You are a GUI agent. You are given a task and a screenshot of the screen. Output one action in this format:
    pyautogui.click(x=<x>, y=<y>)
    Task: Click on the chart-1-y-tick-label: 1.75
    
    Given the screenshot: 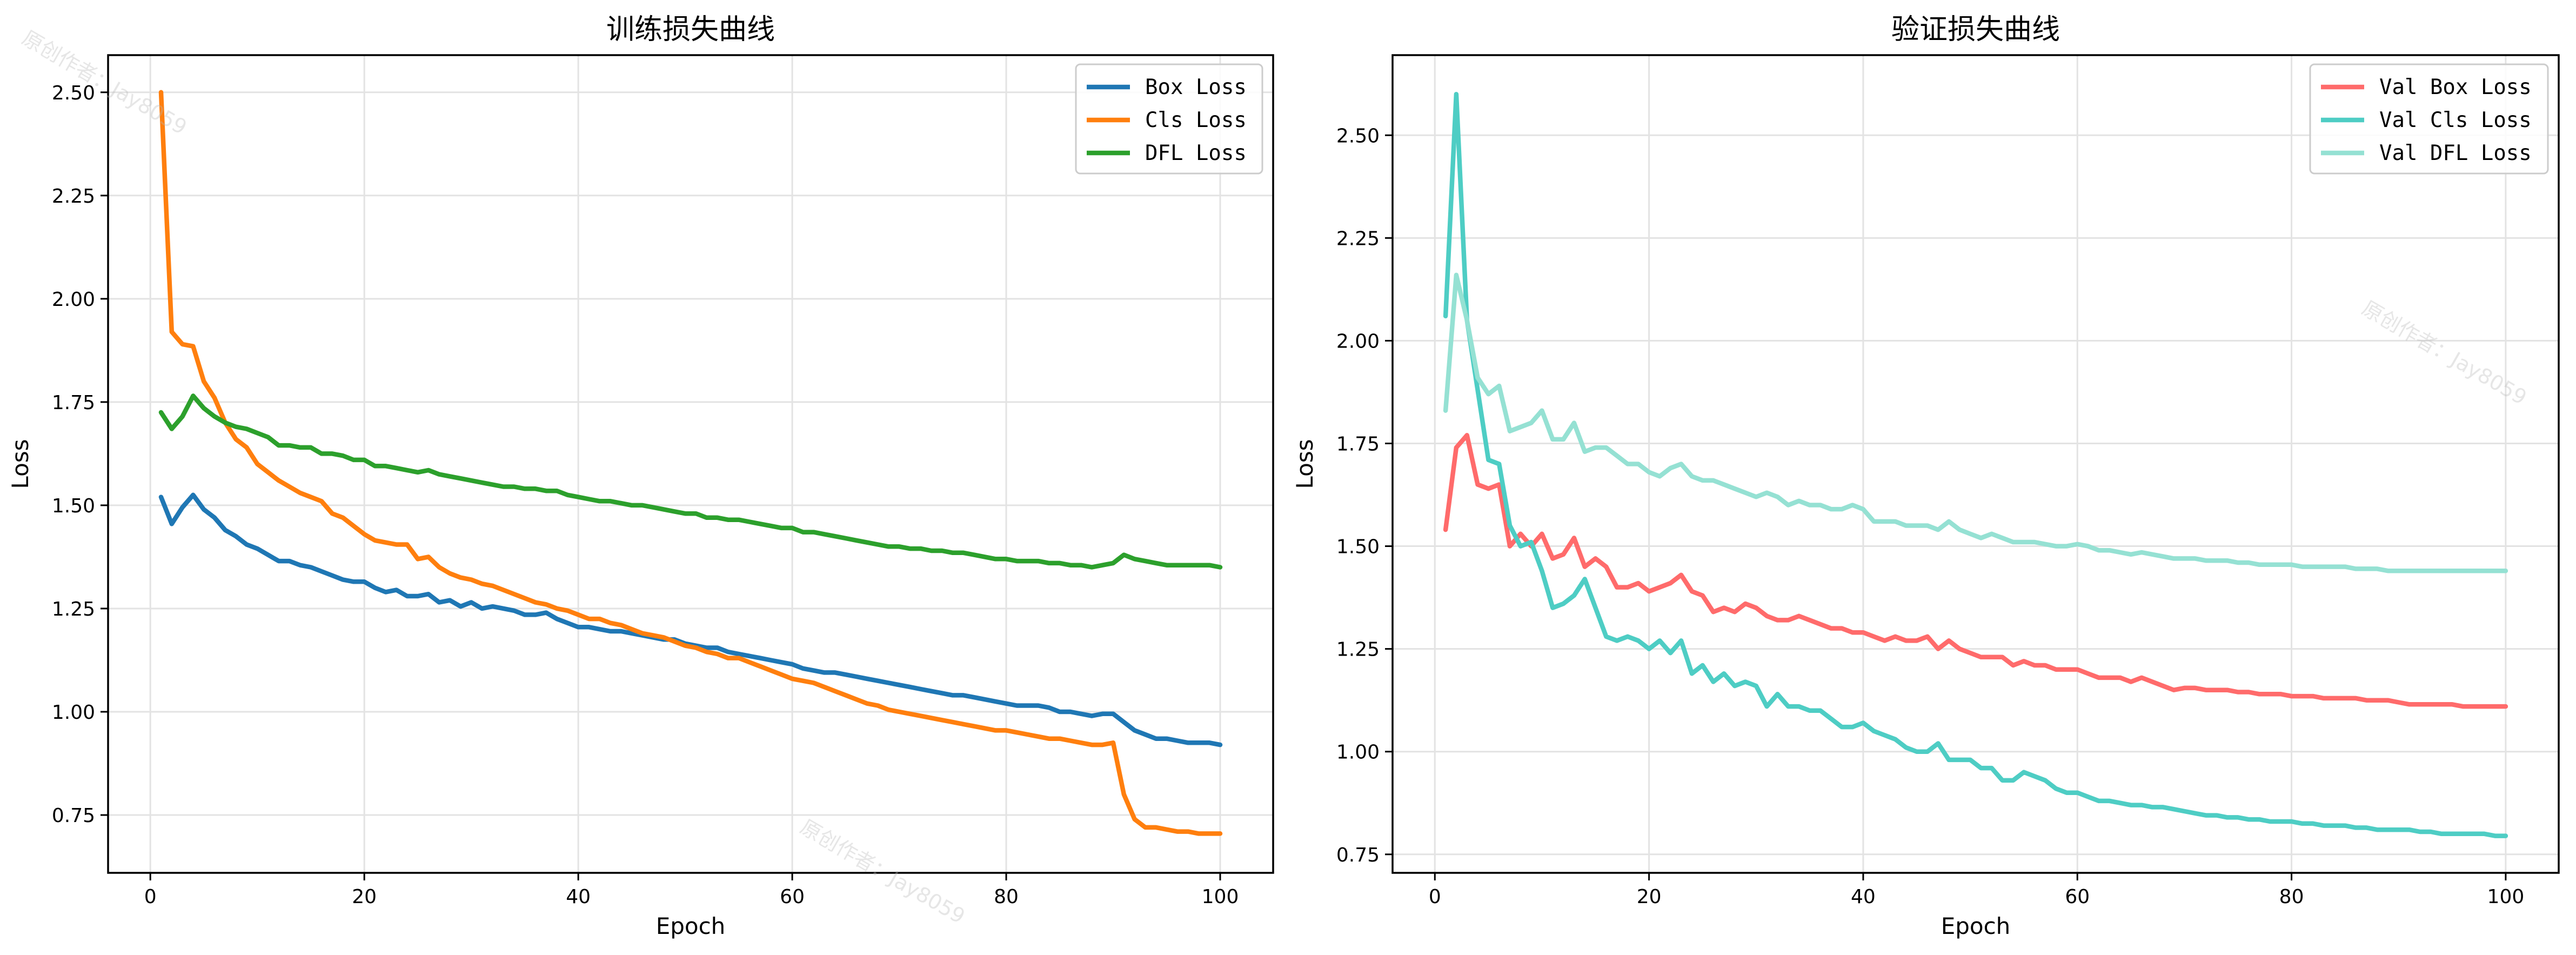 What is the action you would take?
    pyautogui.click(x=73, y=403)
    